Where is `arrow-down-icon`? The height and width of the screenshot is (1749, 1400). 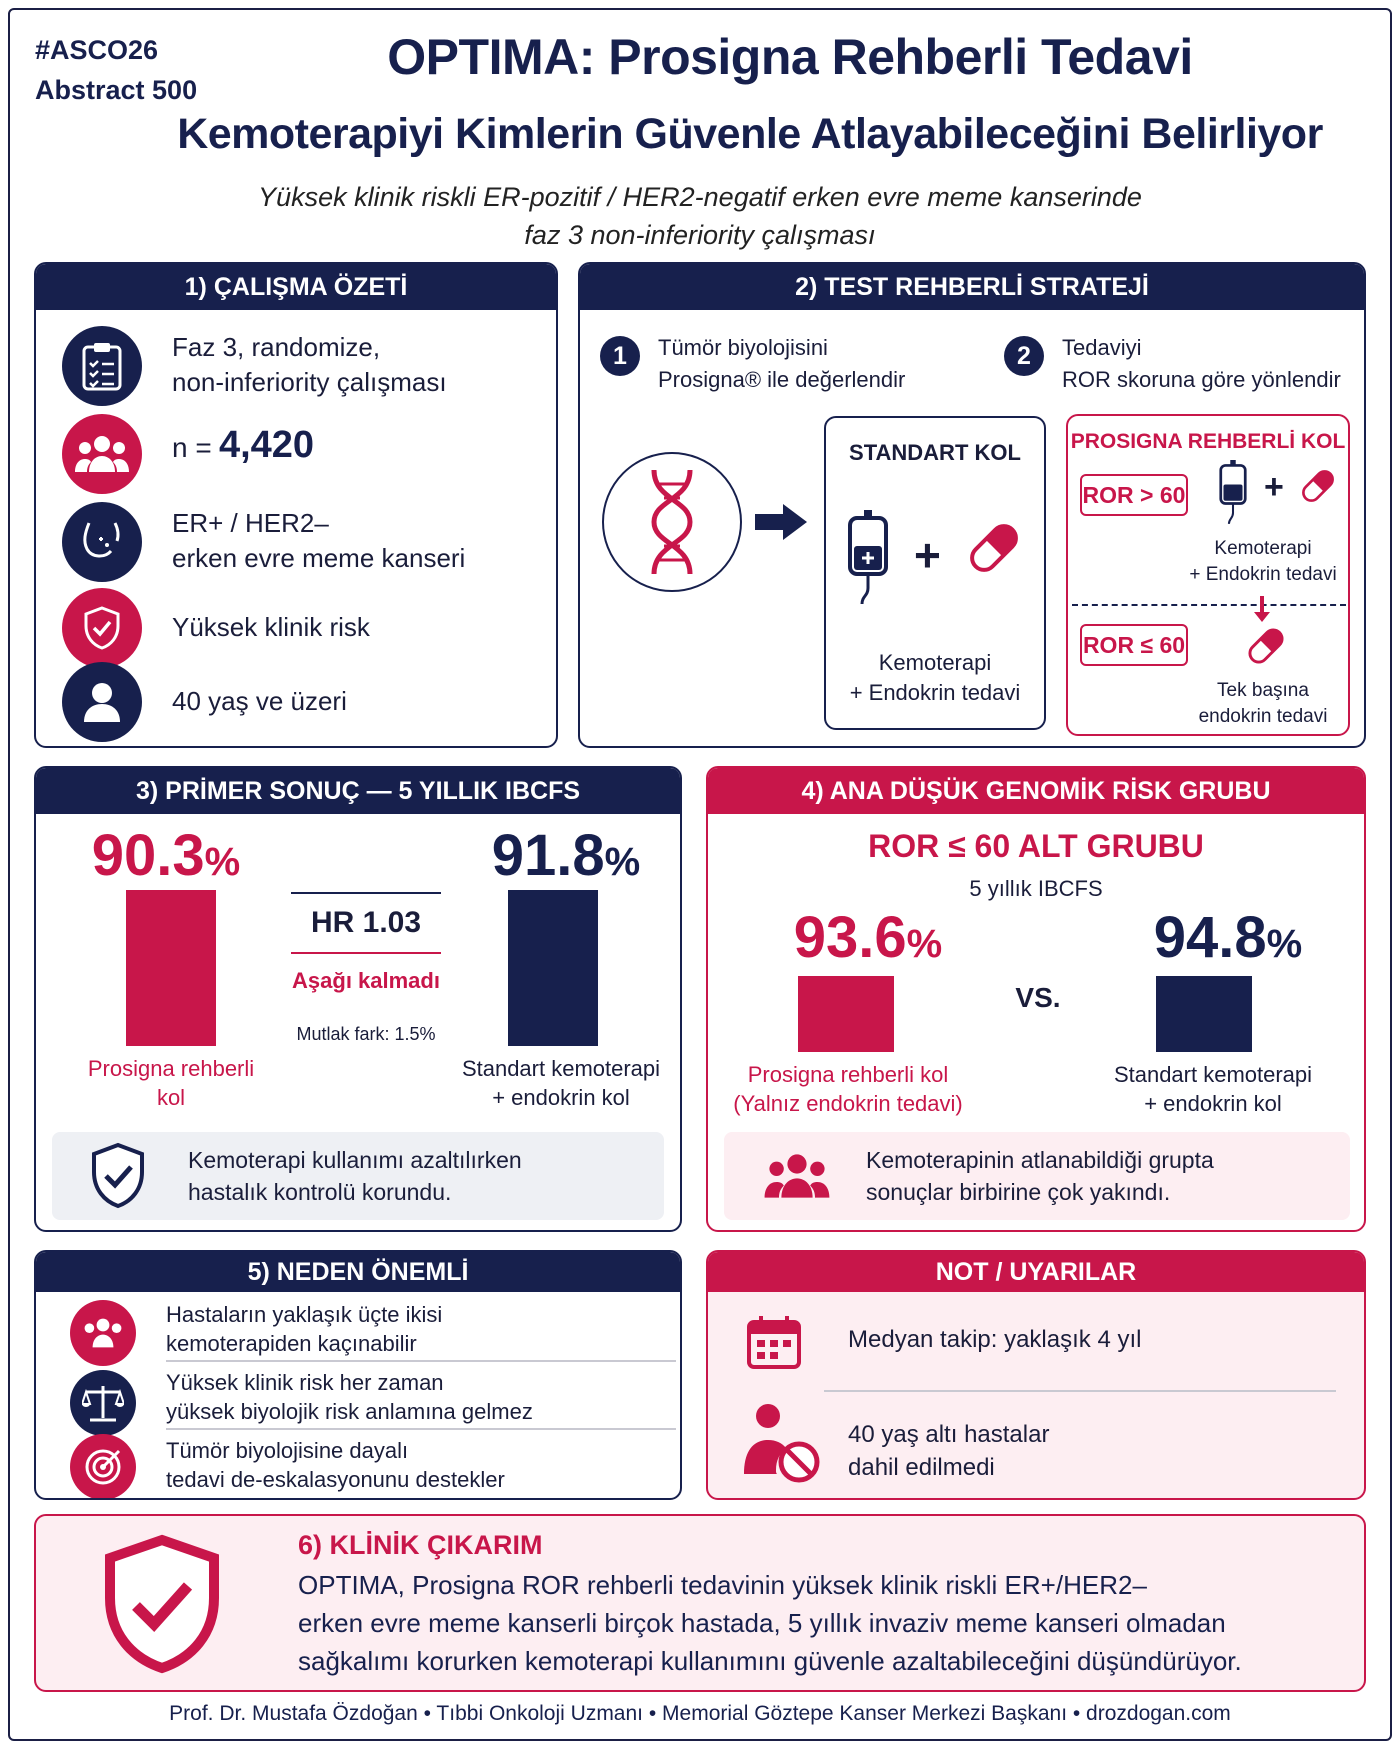 arrow-down-icon is located at coordinates (1262, 609).